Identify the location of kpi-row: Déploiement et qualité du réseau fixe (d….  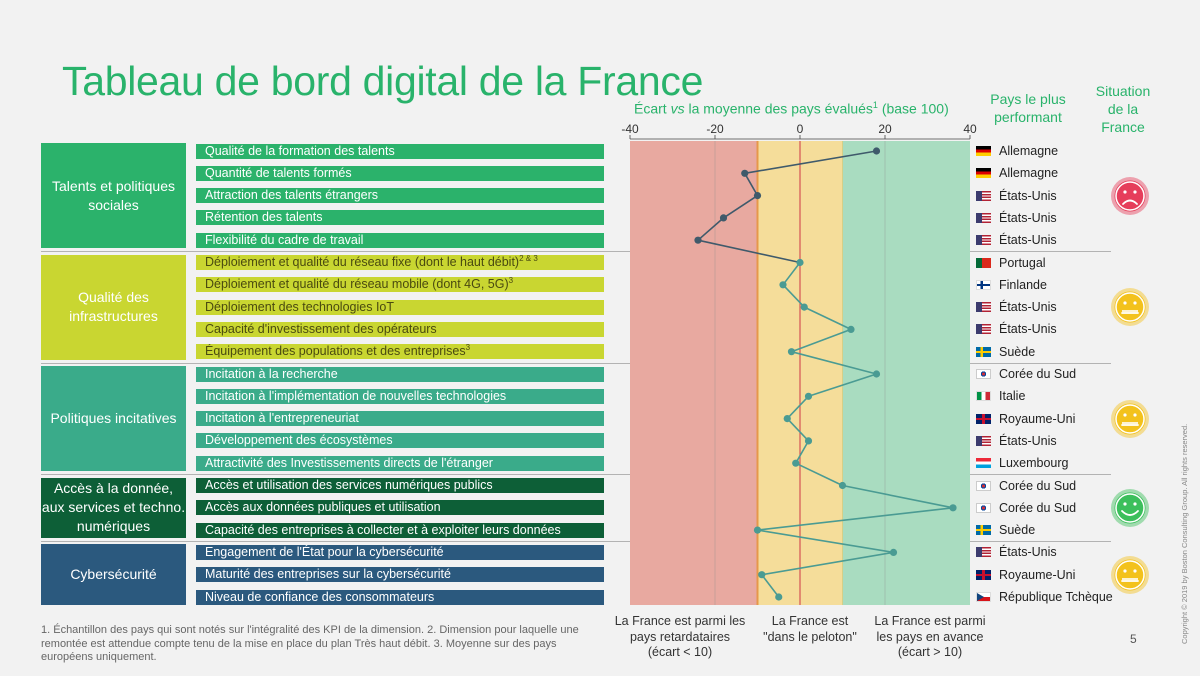
(400, 262).